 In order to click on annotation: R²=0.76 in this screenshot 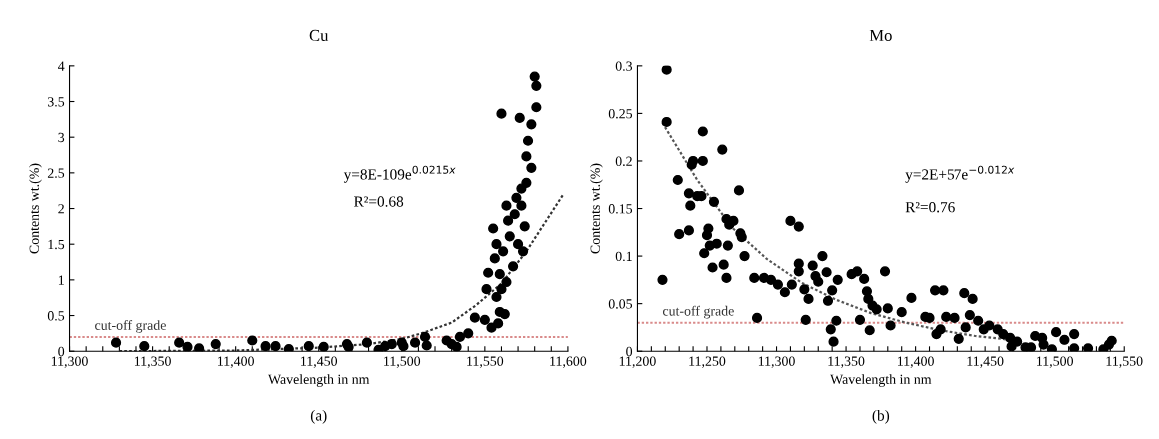, I will do `click(930, 207)`.